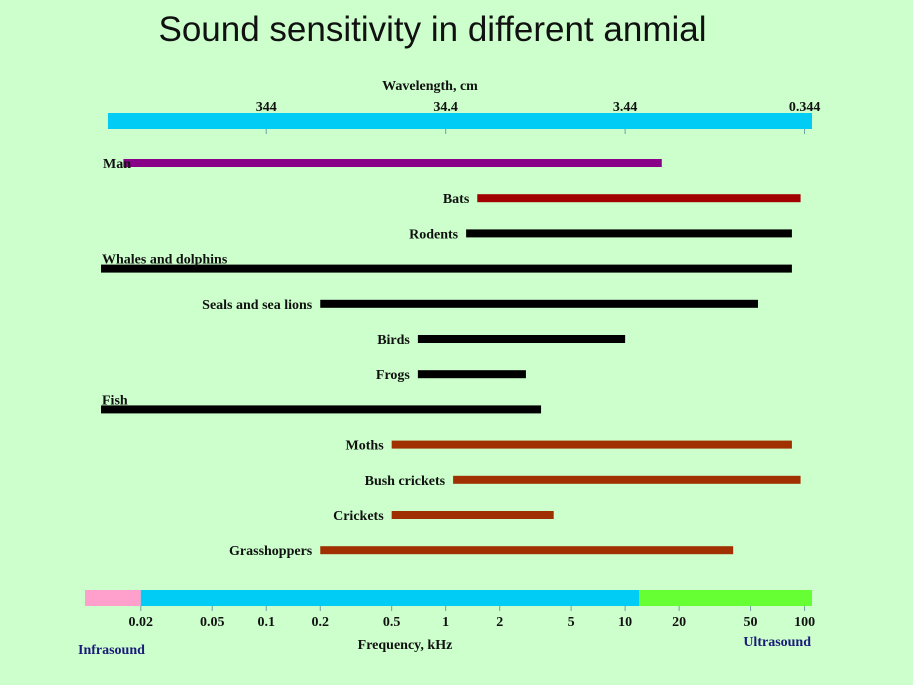 This screenshot has height=685, width=913. Describe the element at coordinates (432, 29) in the screenshot. I see `chart-title: Sound sensitivity in different anmial` at that location.